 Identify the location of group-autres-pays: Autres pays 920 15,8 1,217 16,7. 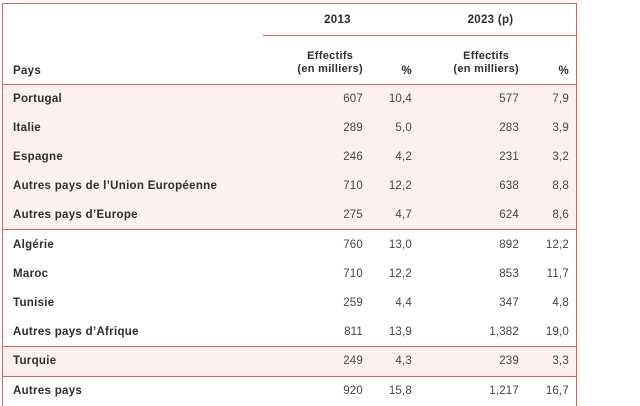
(289, 391).